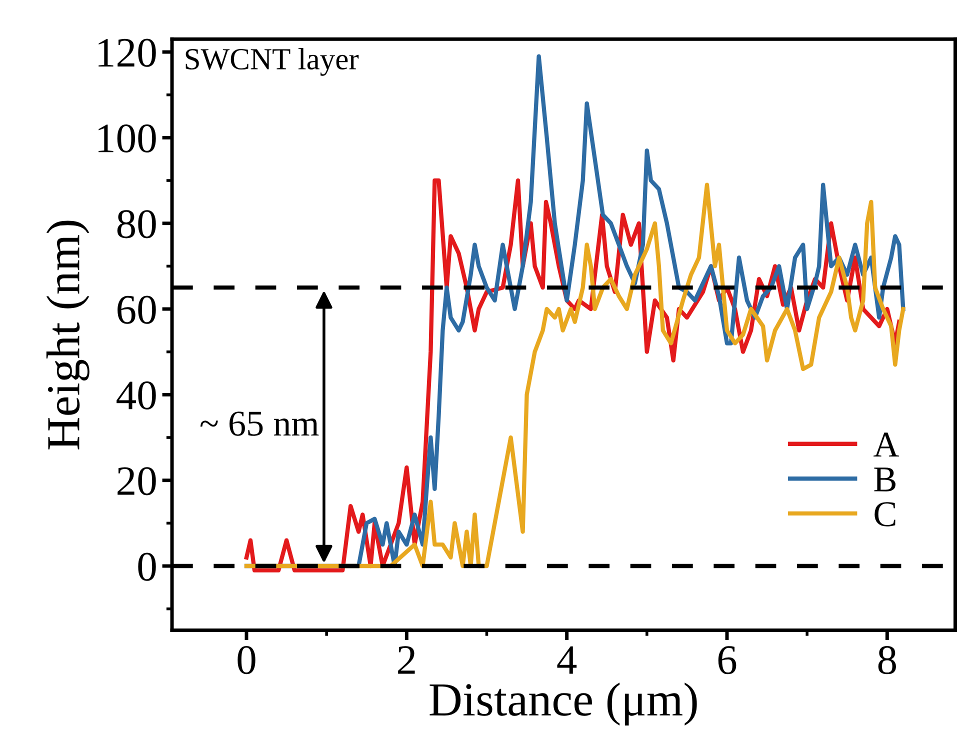 The height and width of the screenshot is (753, 961). What do you see at coordinates (885, 514) in the screenshot?
I see `legend-label: C` at bounding box center [885, 514].